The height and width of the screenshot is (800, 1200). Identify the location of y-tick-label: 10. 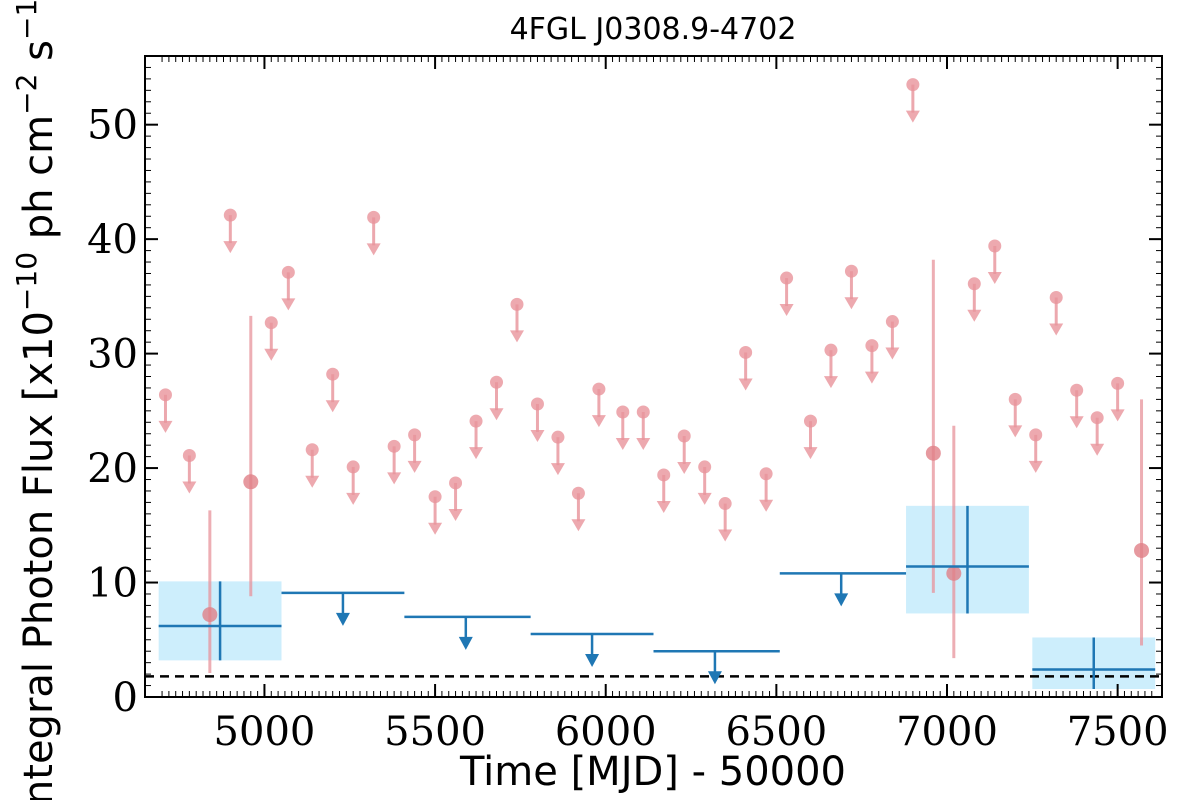
(112, 584).